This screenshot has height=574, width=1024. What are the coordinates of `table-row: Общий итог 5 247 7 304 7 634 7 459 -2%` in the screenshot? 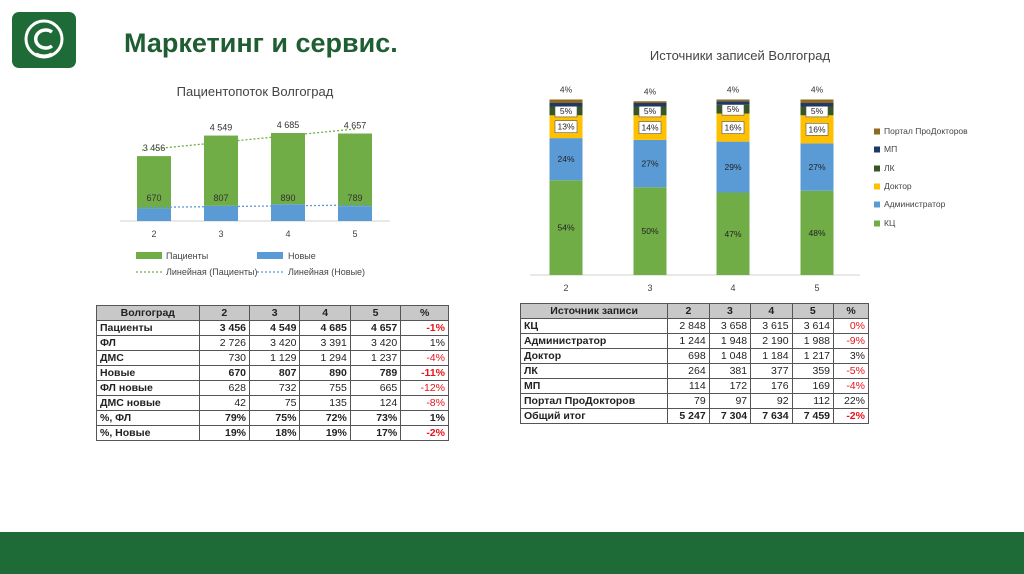 It's located at (694, 416).